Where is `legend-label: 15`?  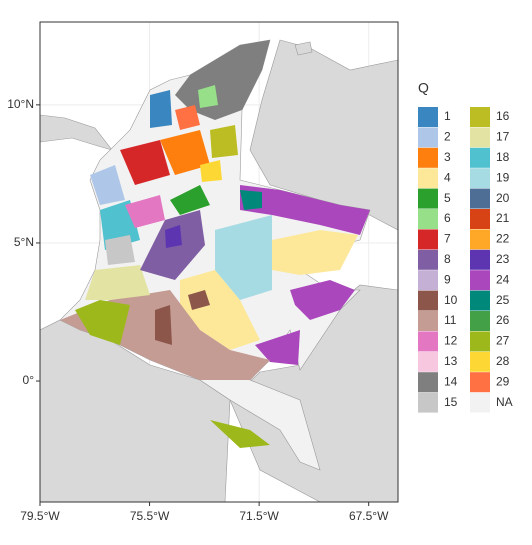
legend-label: 15 is located at coordinates (451, 402).